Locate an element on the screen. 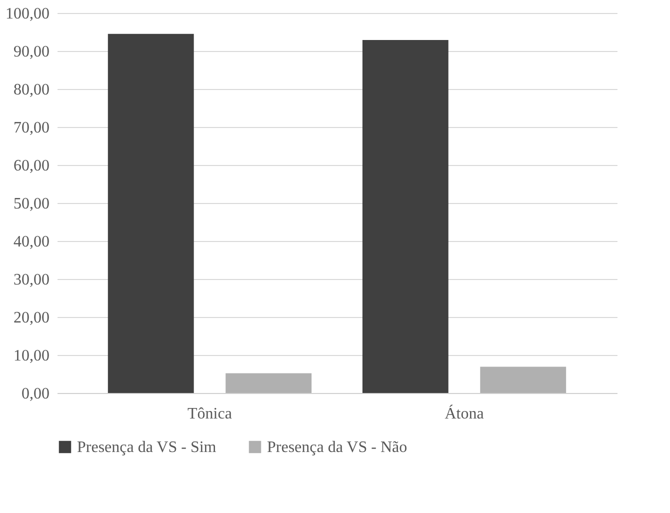  y-tick-label: 100,00 is located at coordinates (28, 14).